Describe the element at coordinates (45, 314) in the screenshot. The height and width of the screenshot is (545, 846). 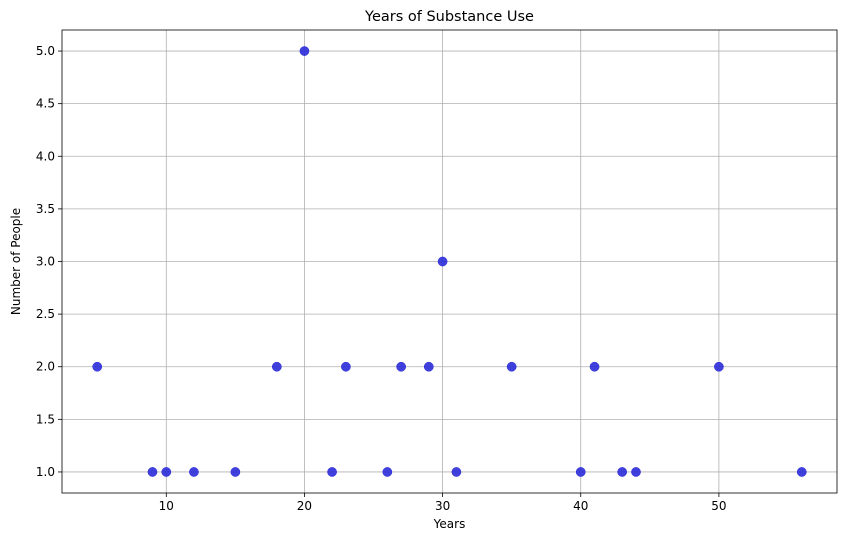
I see `y-tick-label: 2.5` at that location.